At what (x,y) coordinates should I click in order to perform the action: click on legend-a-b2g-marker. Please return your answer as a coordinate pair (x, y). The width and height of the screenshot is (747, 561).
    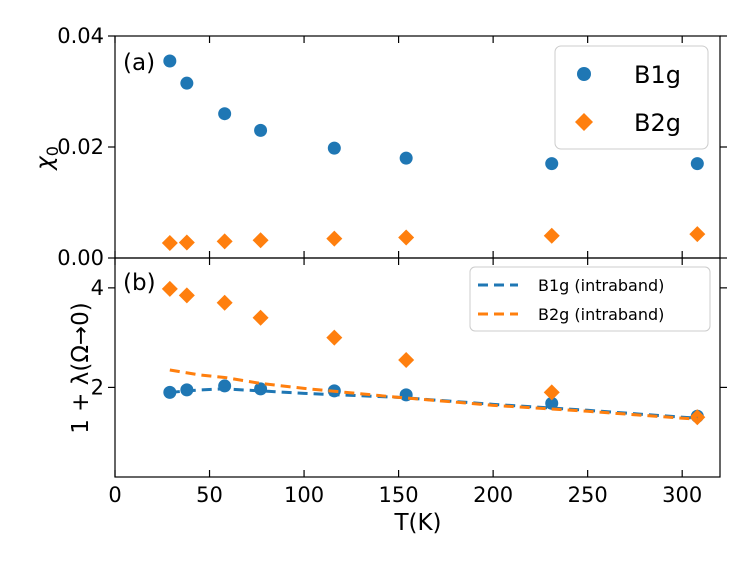
    Looking at the image, I should click on (584, 122).